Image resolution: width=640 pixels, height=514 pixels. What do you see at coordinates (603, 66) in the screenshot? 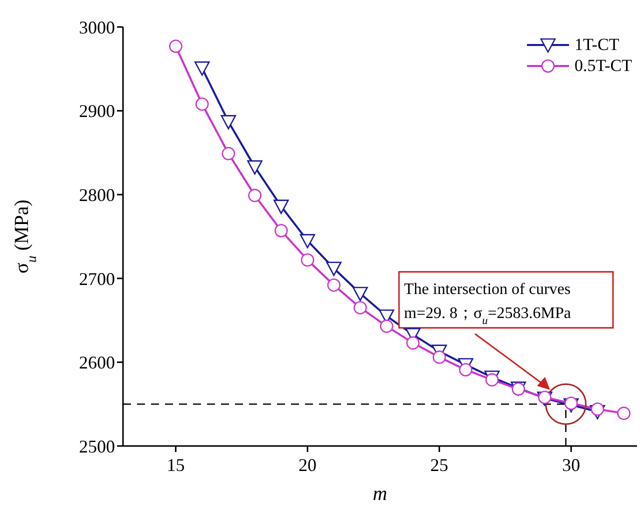
I see `legend-label: 0.5T-CT` at bounding box center [603, 66].